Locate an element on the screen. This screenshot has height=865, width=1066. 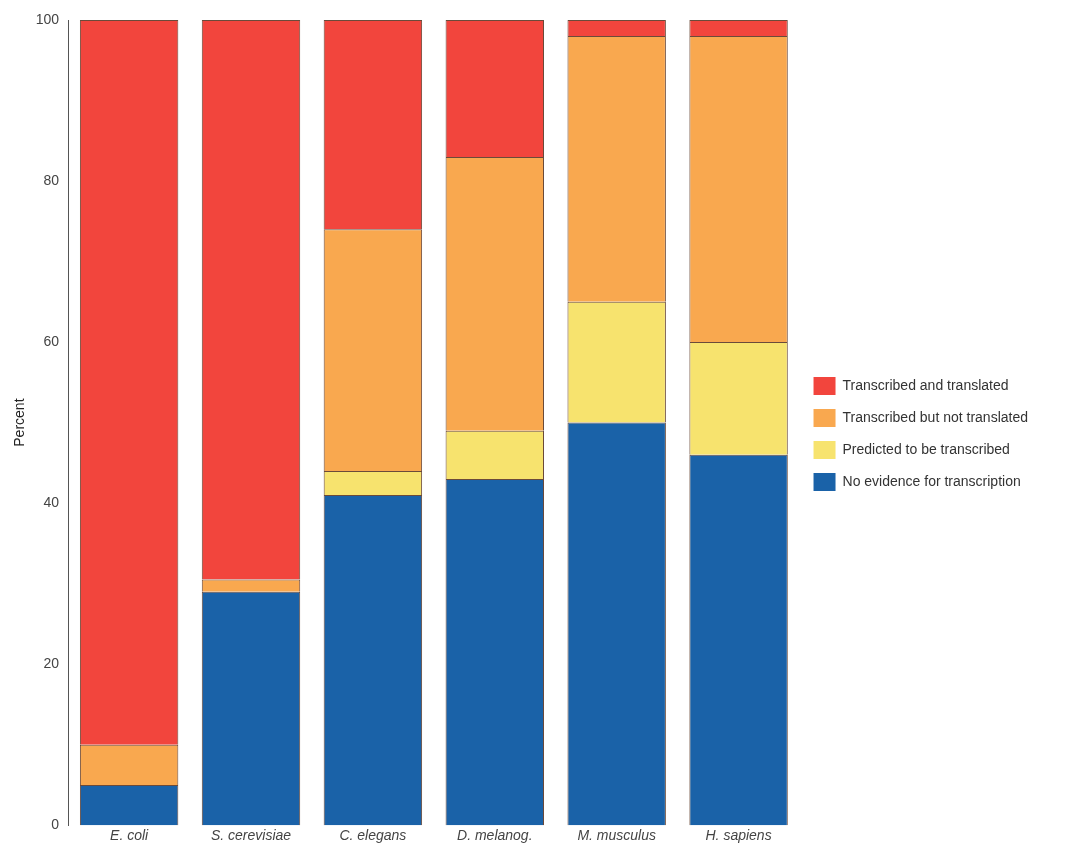
legend-label: No evidence for transcription is located at coordinates (931, 480).